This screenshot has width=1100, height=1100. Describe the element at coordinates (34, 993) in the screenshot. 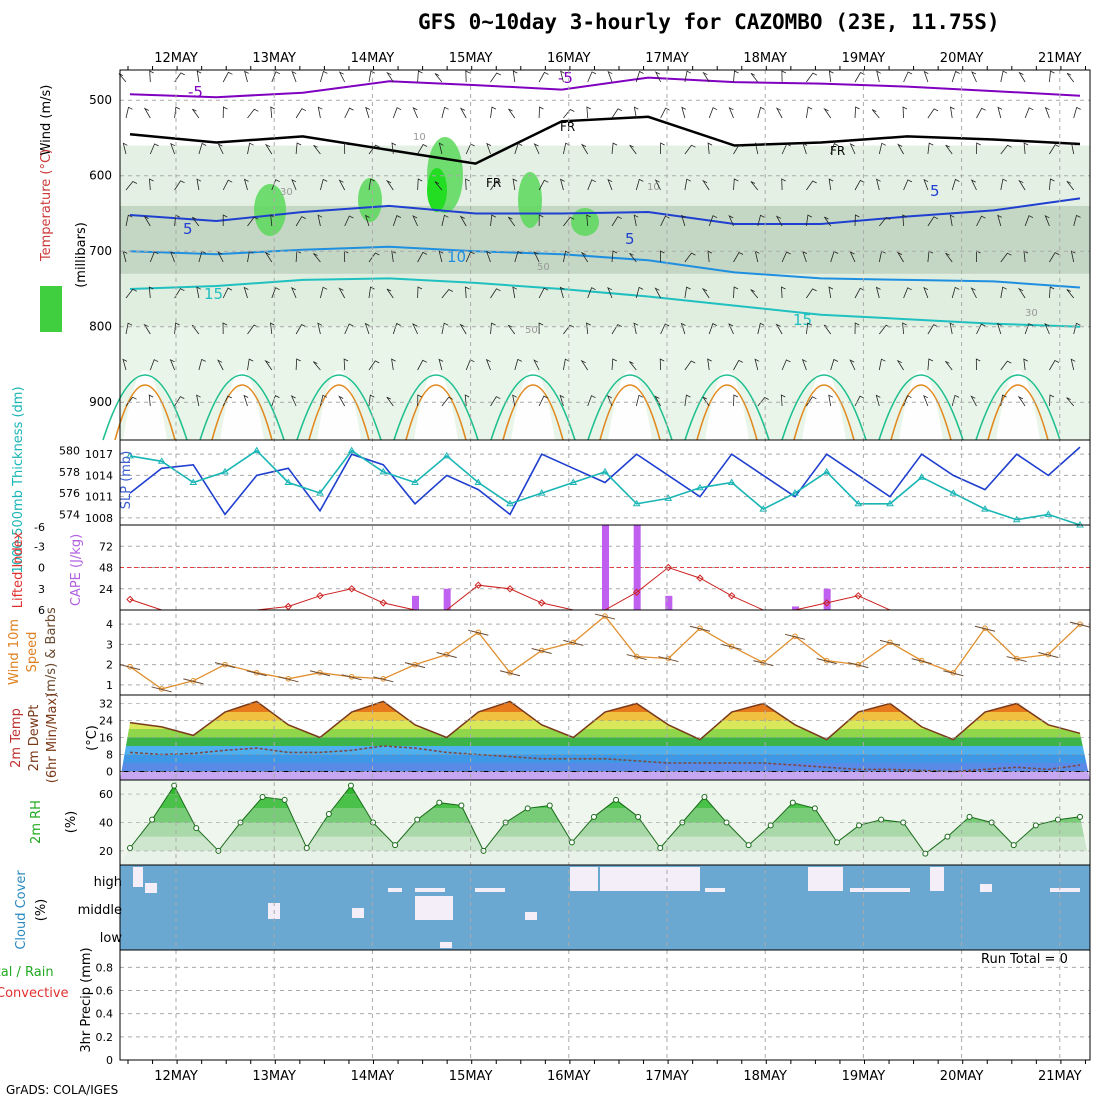

I see `precip-convective-label: Convective` at that location.